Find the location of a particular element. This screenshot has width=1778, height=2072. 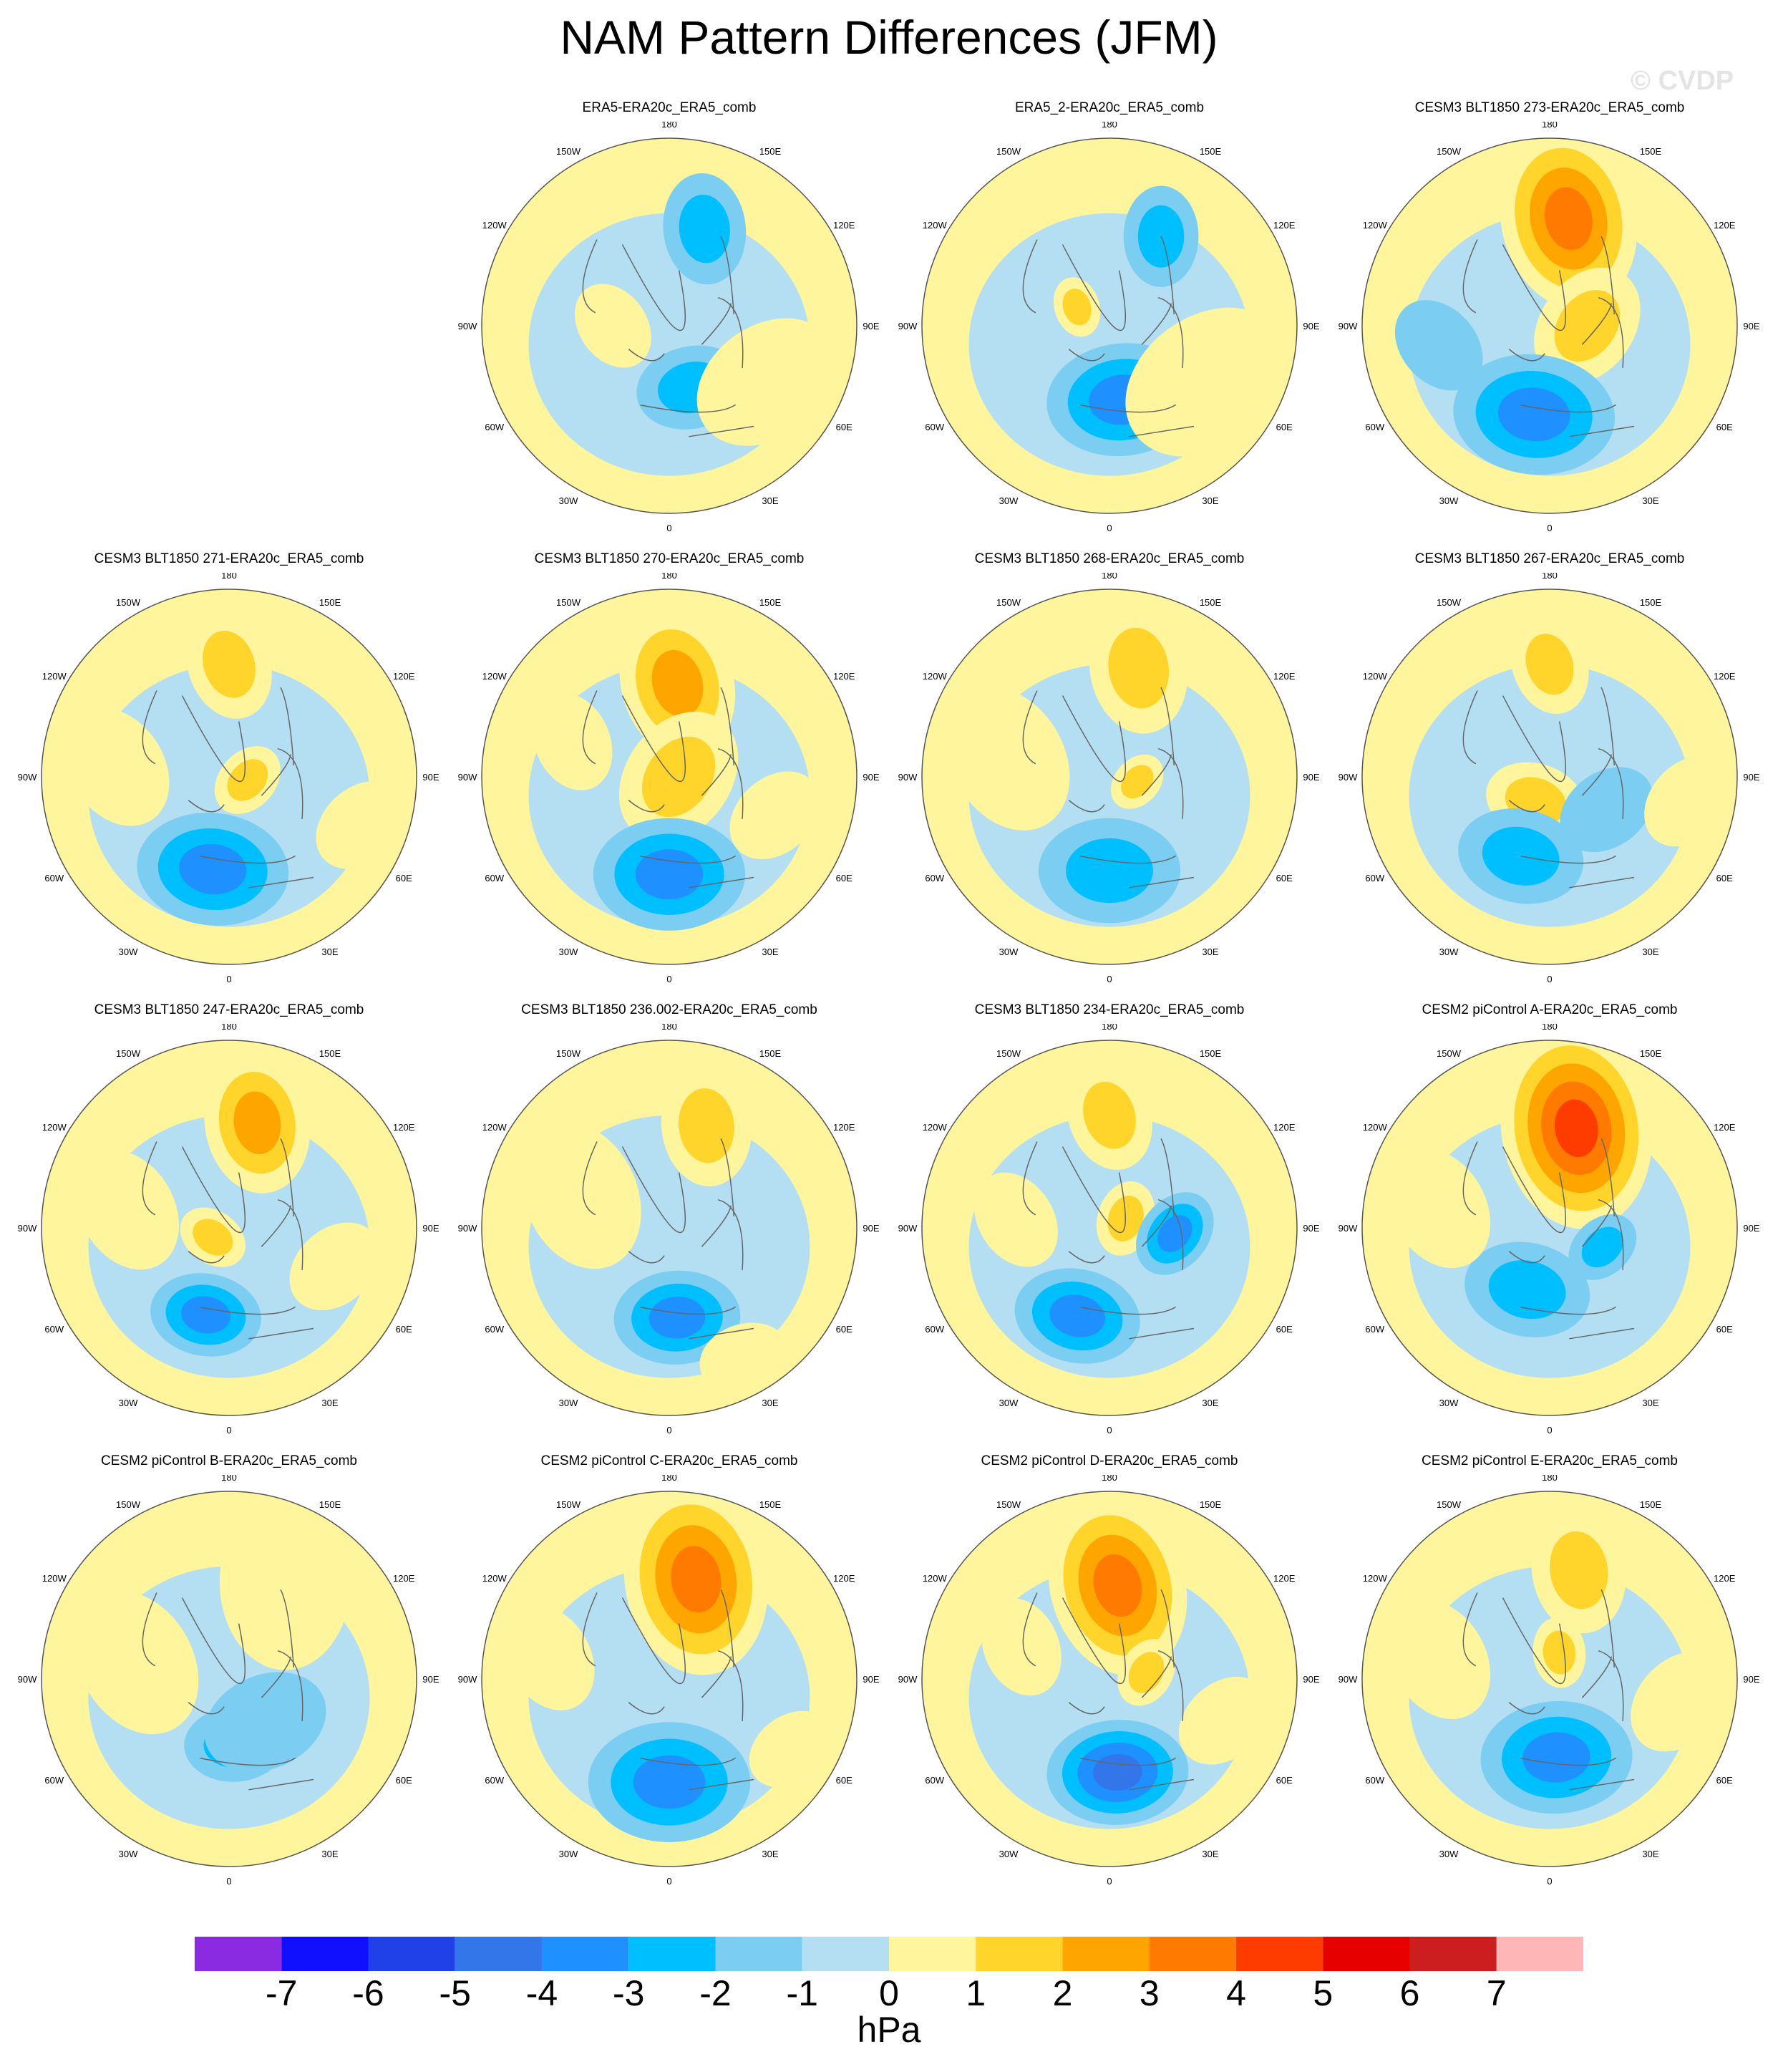

lon-label: 150E is located at coordinates (1651, 151).